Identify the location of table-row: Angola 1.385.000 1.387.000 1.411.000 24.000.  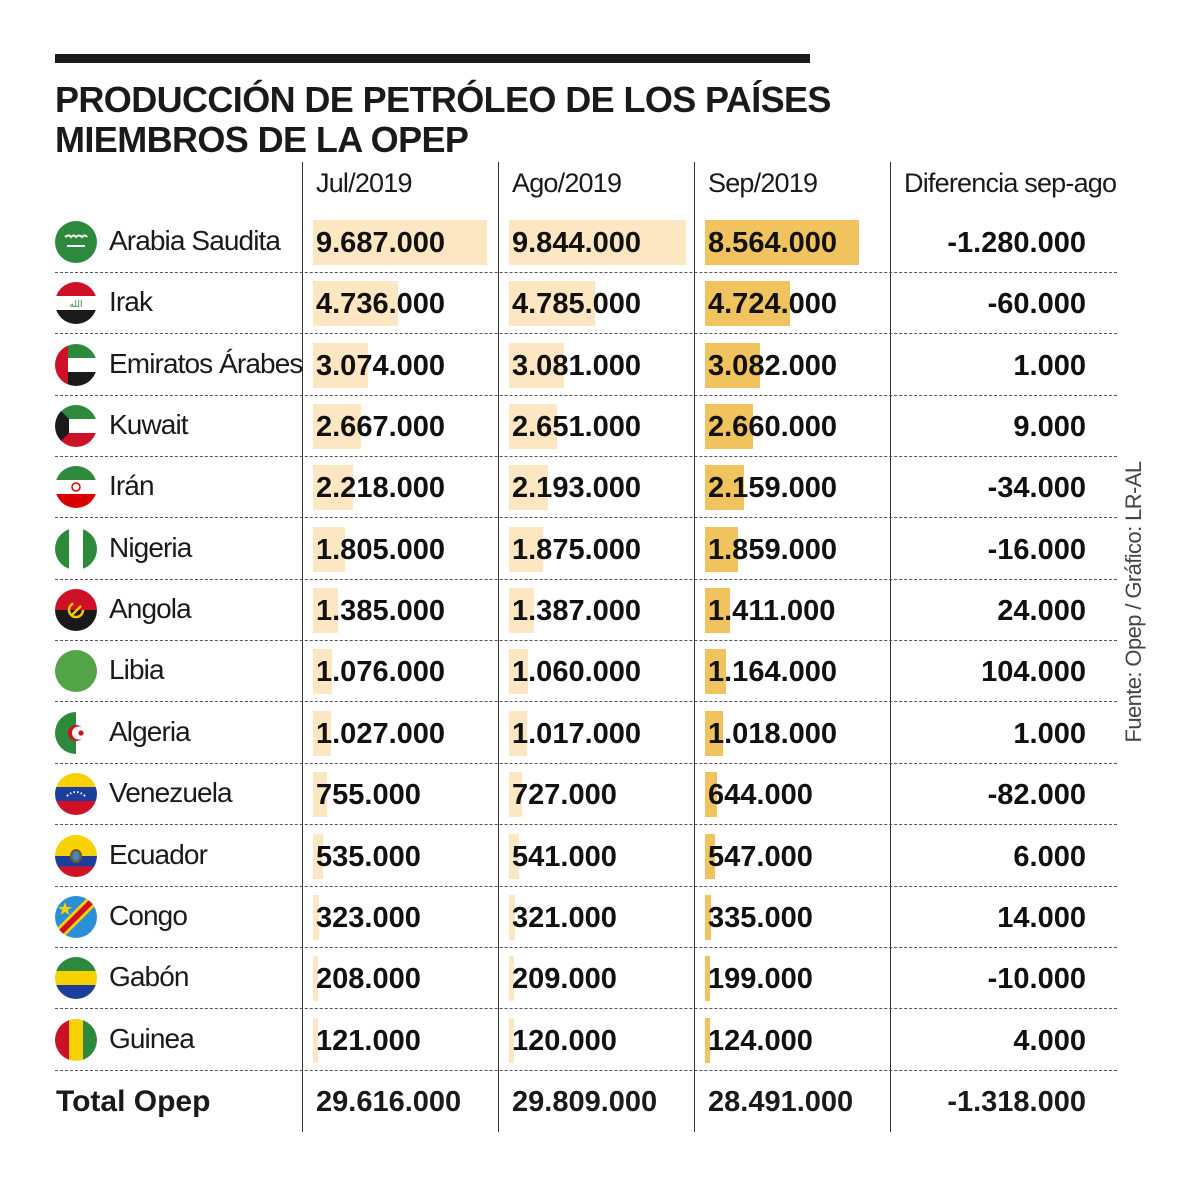
(600, 610).